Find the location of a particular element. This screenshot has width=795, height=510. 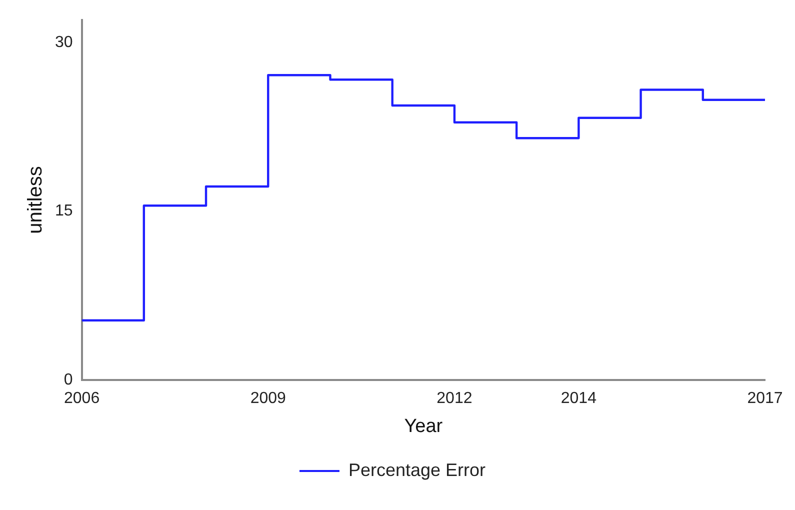

x-tick-label: 2017 is located at coordinates (765, 399).